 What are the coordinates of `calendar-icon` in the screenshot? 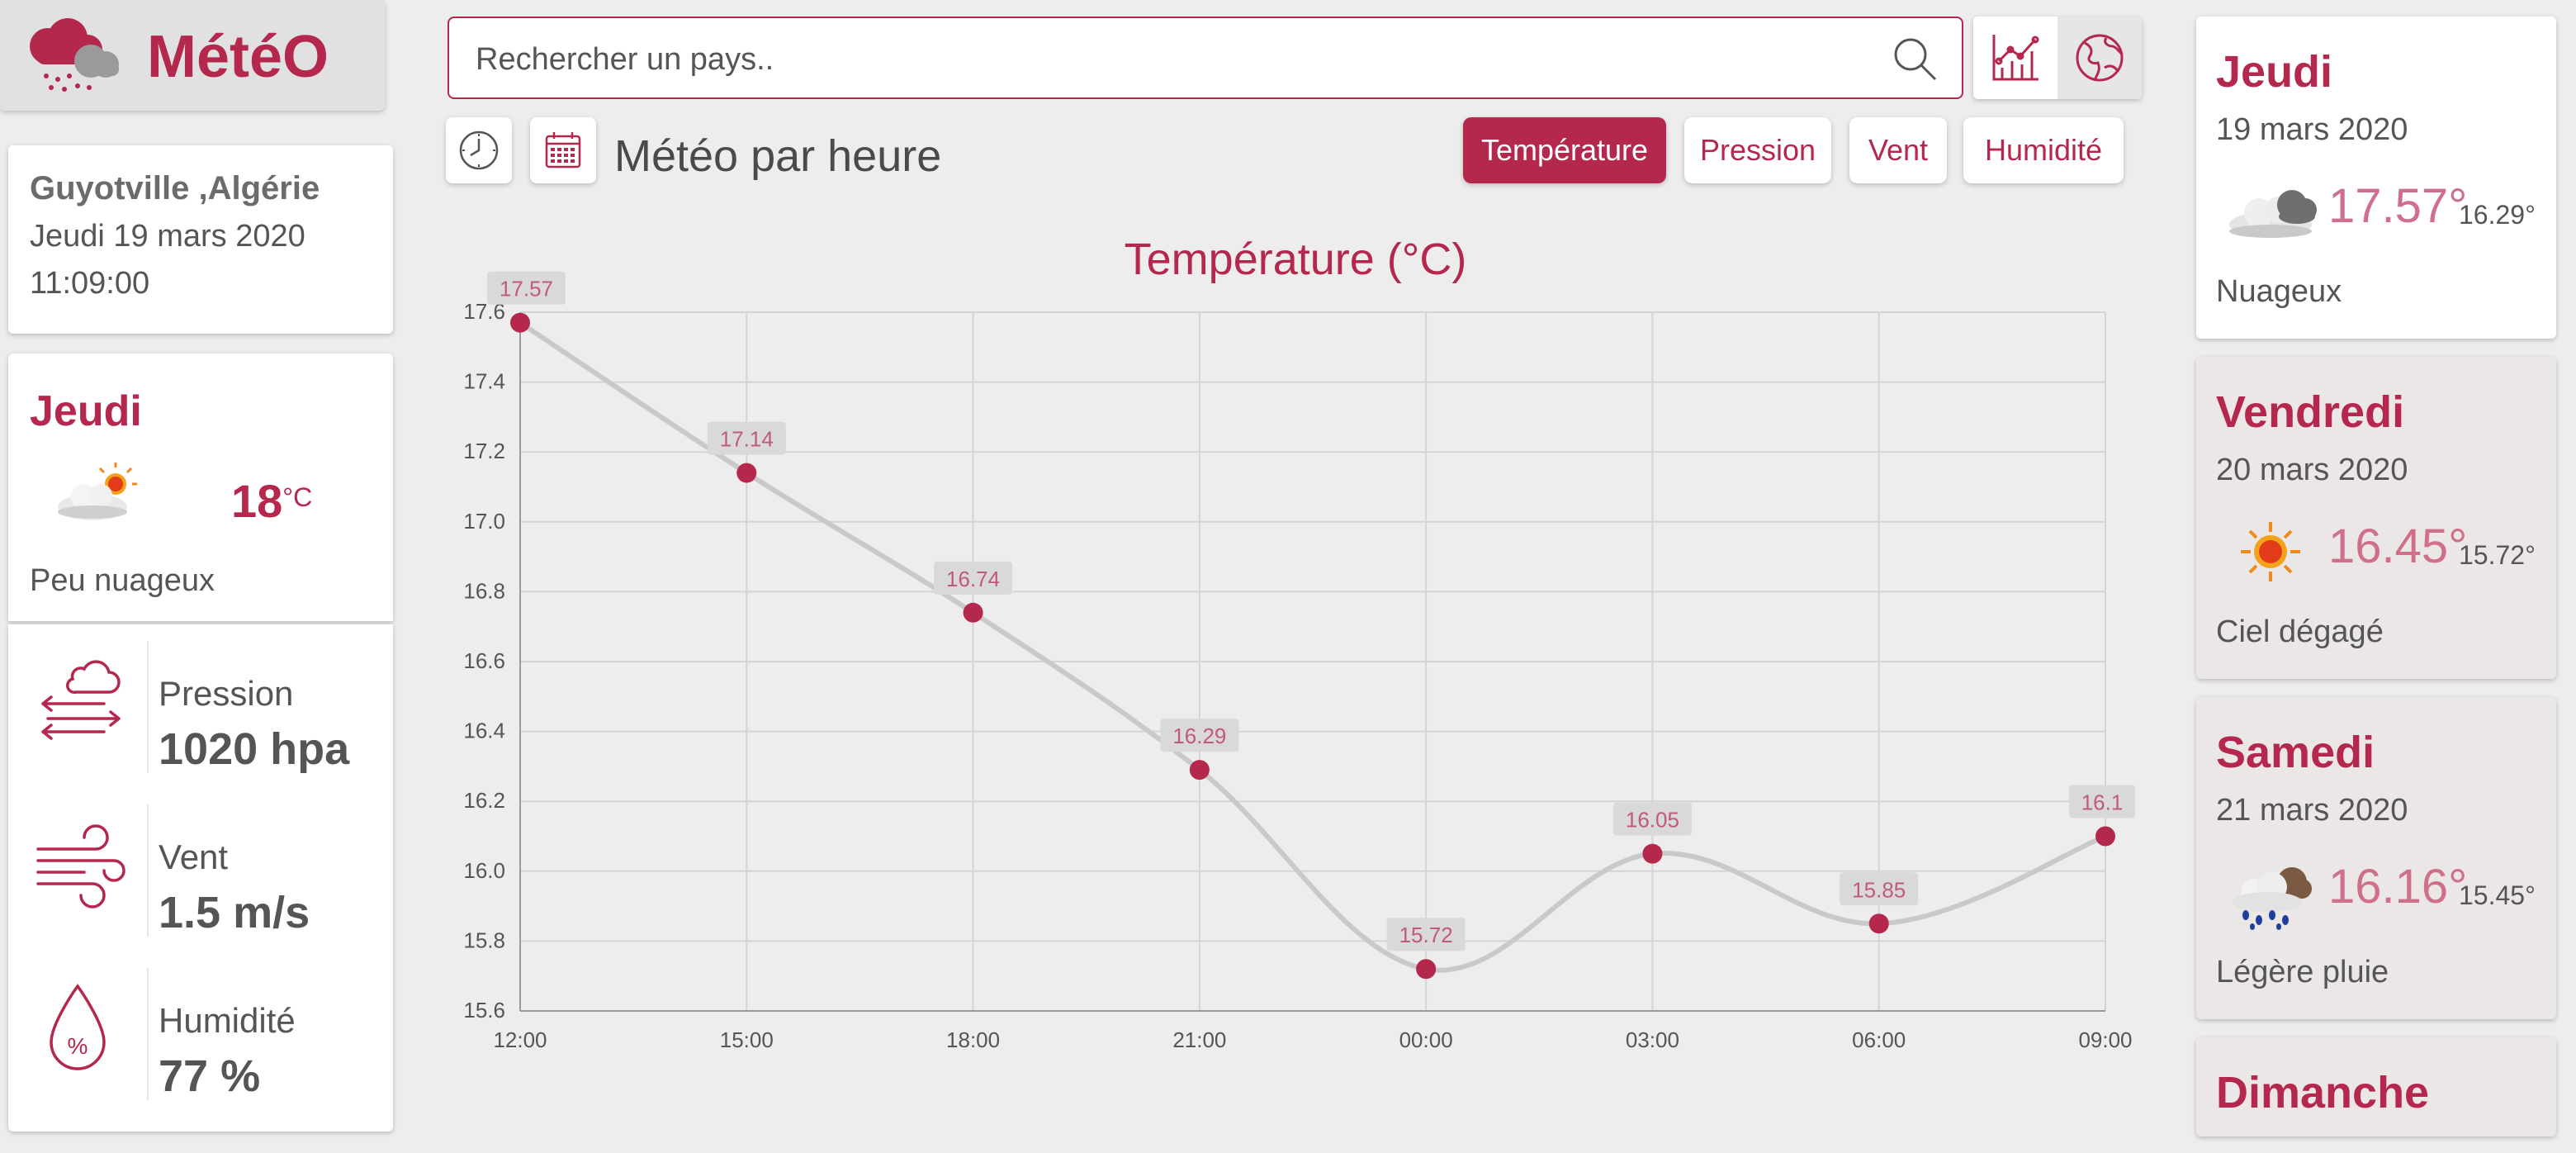 It's located at (563, 150).